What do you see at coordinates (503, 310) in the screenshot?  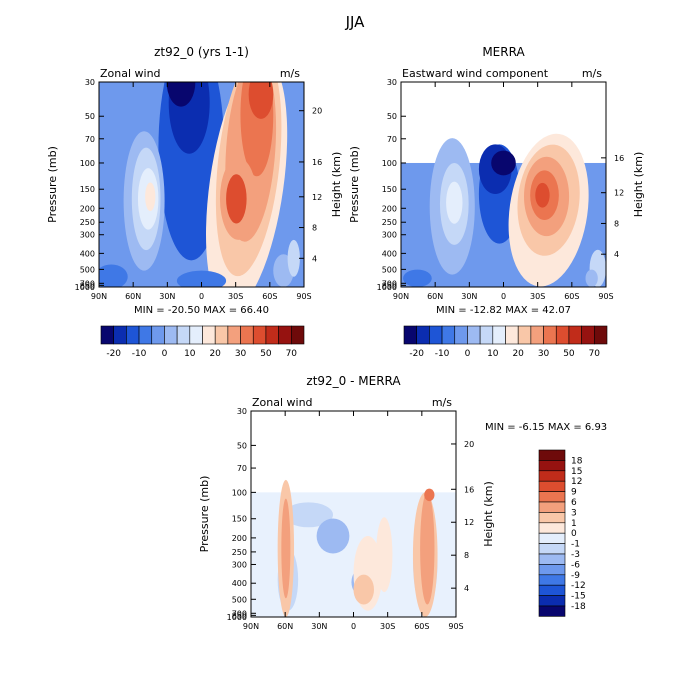 I see `minmax-text: MIN = -12.82 MAX = 42.07` at bounding box center [503, 310].